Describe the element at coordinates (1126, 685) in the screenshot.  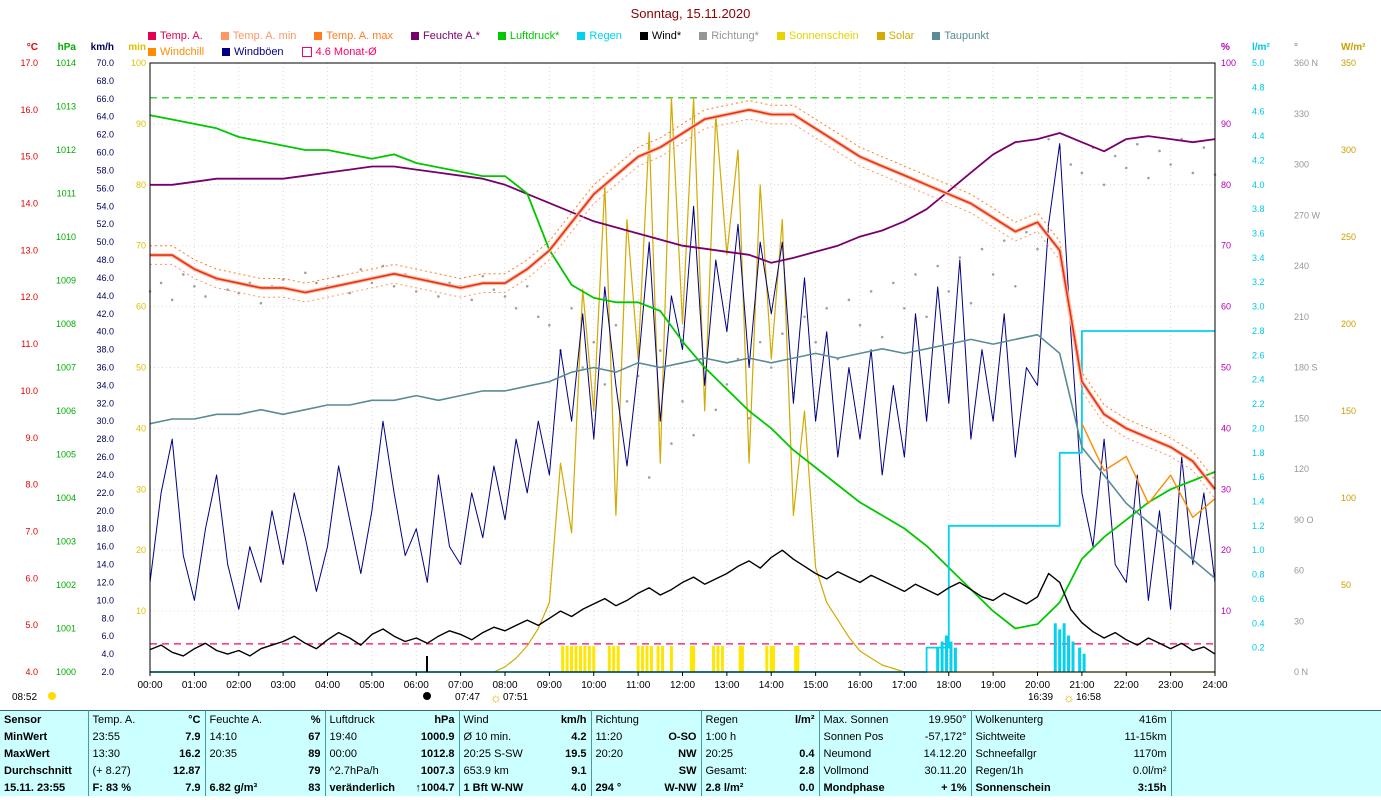
I see `svg-text: 22:00` at that location.